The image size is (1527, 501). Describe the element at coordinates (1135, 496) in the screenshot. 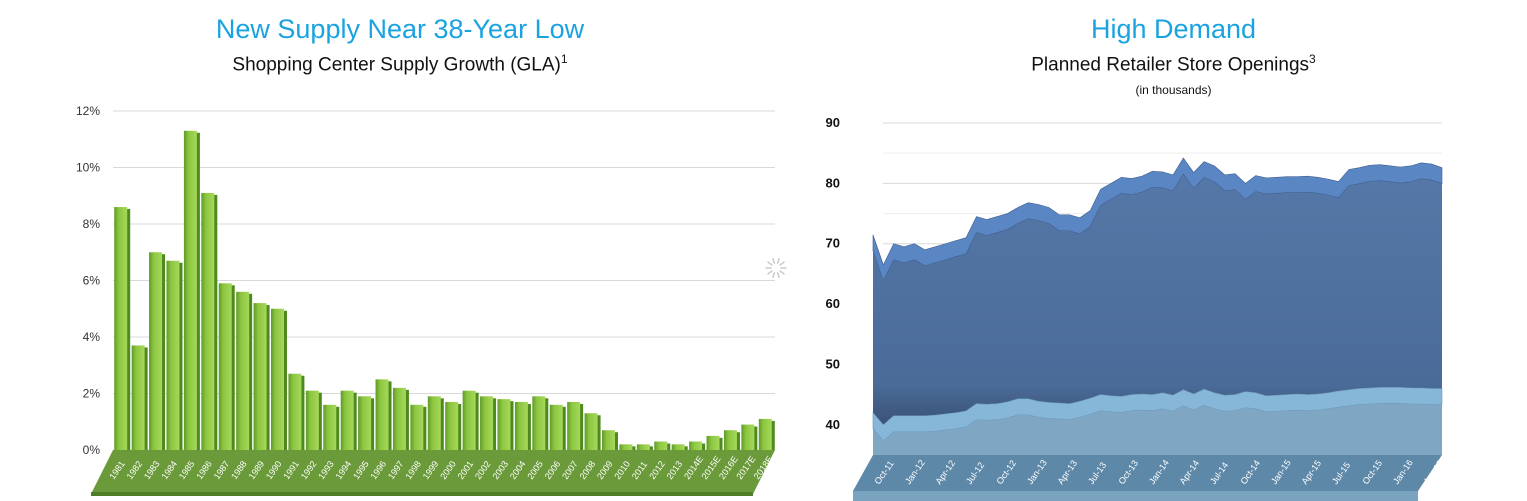

I see `floor-edge` at that location.